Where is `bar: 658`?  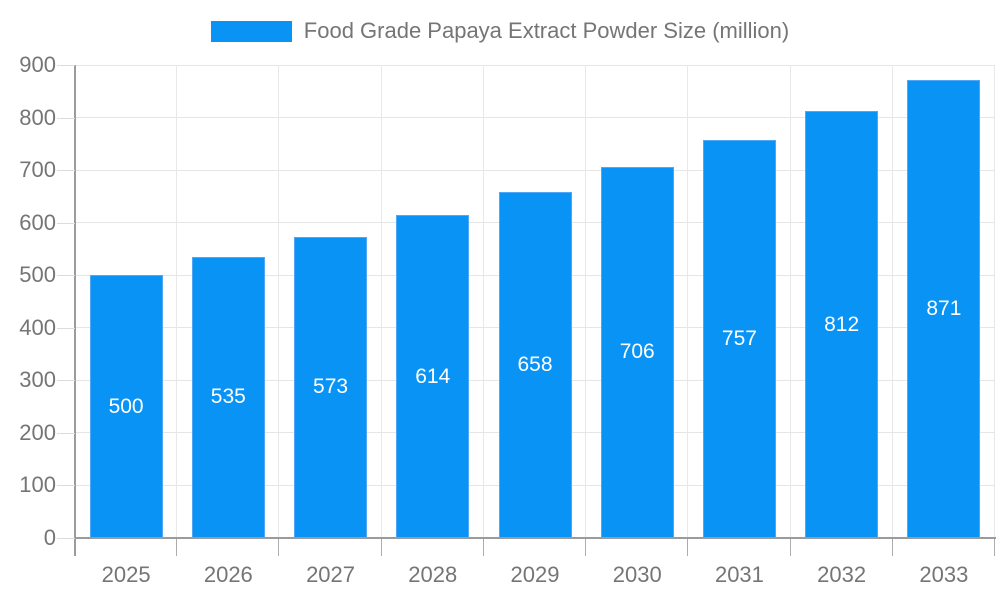 bar: 658 is located at coordinates (535, 365).